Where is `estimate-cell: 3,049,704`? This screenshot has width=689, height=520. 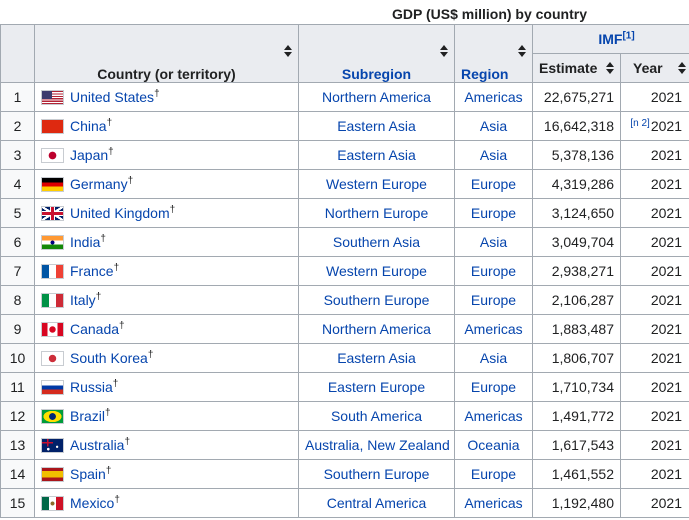
estimate-cell: 3,049,704 is located at coordinates (576, 242).